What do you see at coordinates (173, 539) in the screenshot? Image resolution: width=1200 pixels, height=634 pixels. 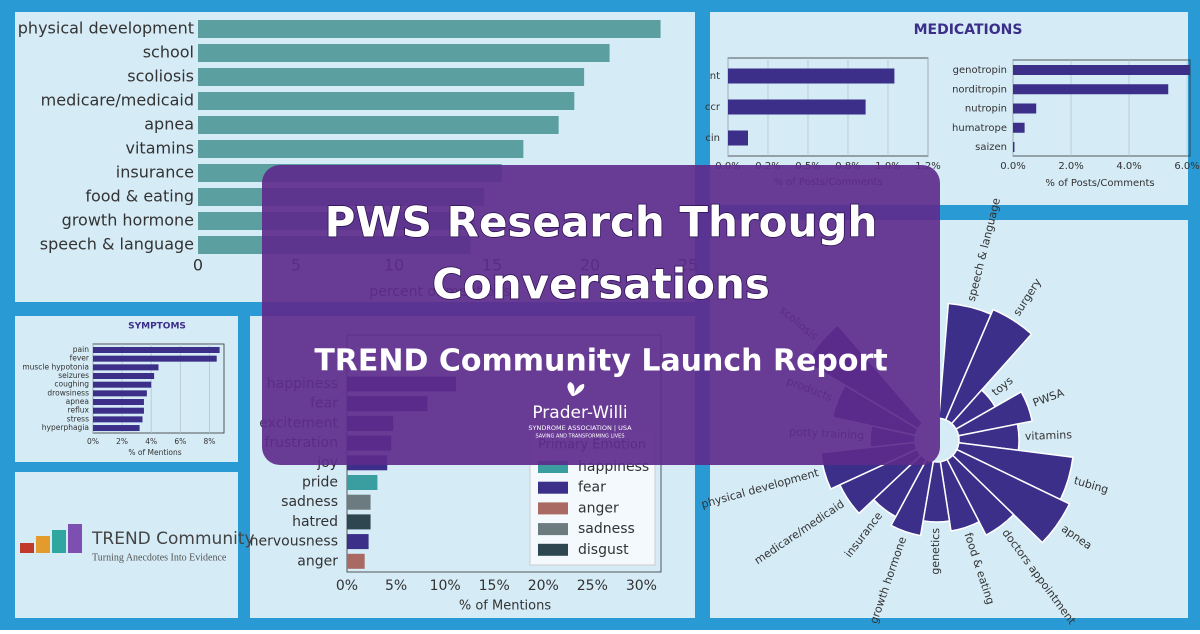 I see `brand-name: TREND Community` at bounding box center [173, 539].